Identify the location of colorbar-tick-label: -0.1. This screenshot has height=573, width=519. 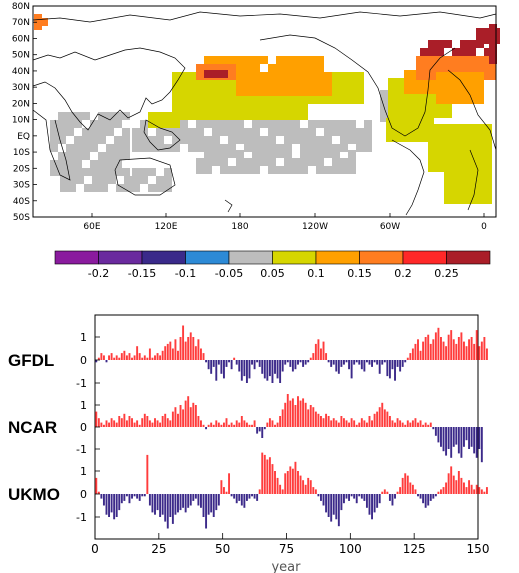
(185, 273).